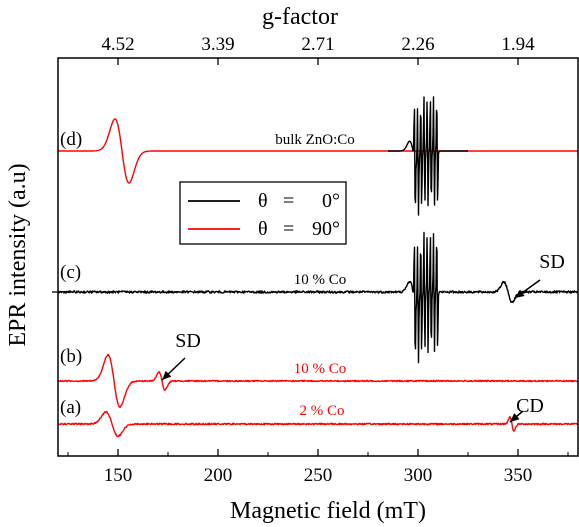 The height and width of the screenshot is (527, 579). Describe the element at coordinates (70, 407) in the screenshot. I see `trace-label: (a)` at that location.